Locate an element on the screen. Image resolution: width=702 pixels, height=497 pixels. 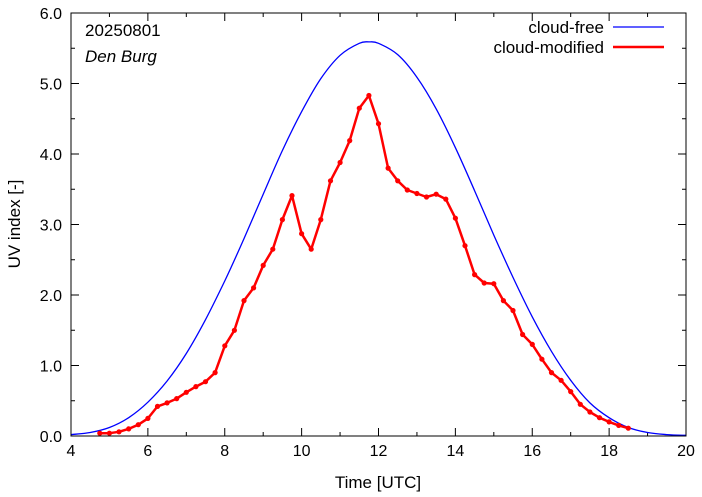
legend: cloud-free cloud-modified is located at coordinates (578, 37).